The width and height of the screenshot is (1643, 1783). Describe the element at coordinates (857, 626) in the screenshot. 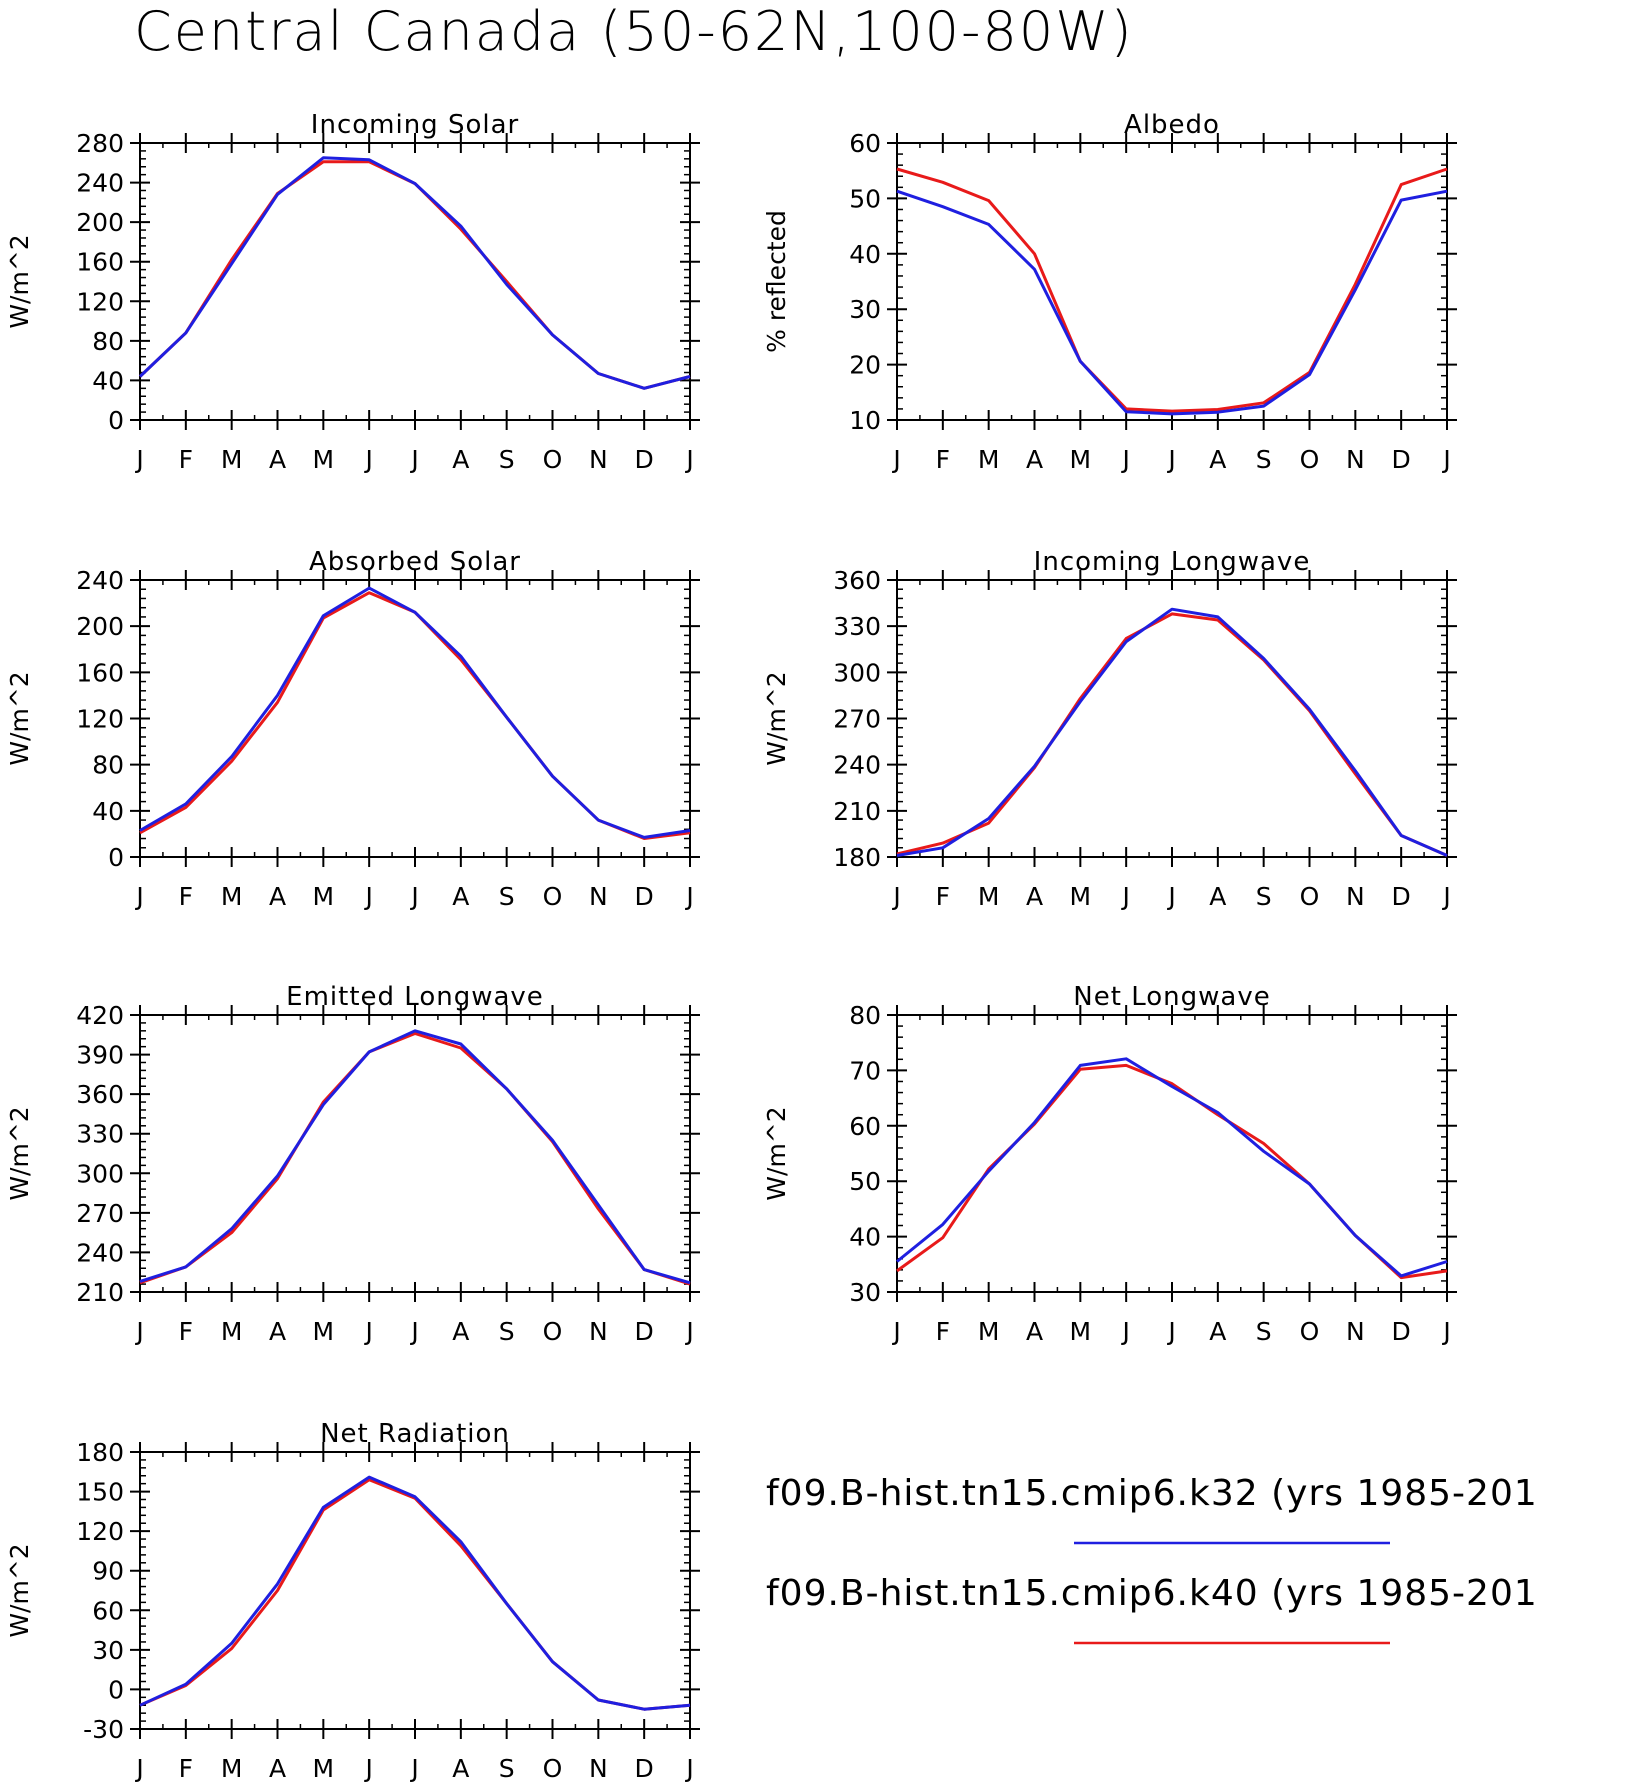

I see `y-tick-label: 330` at that location.